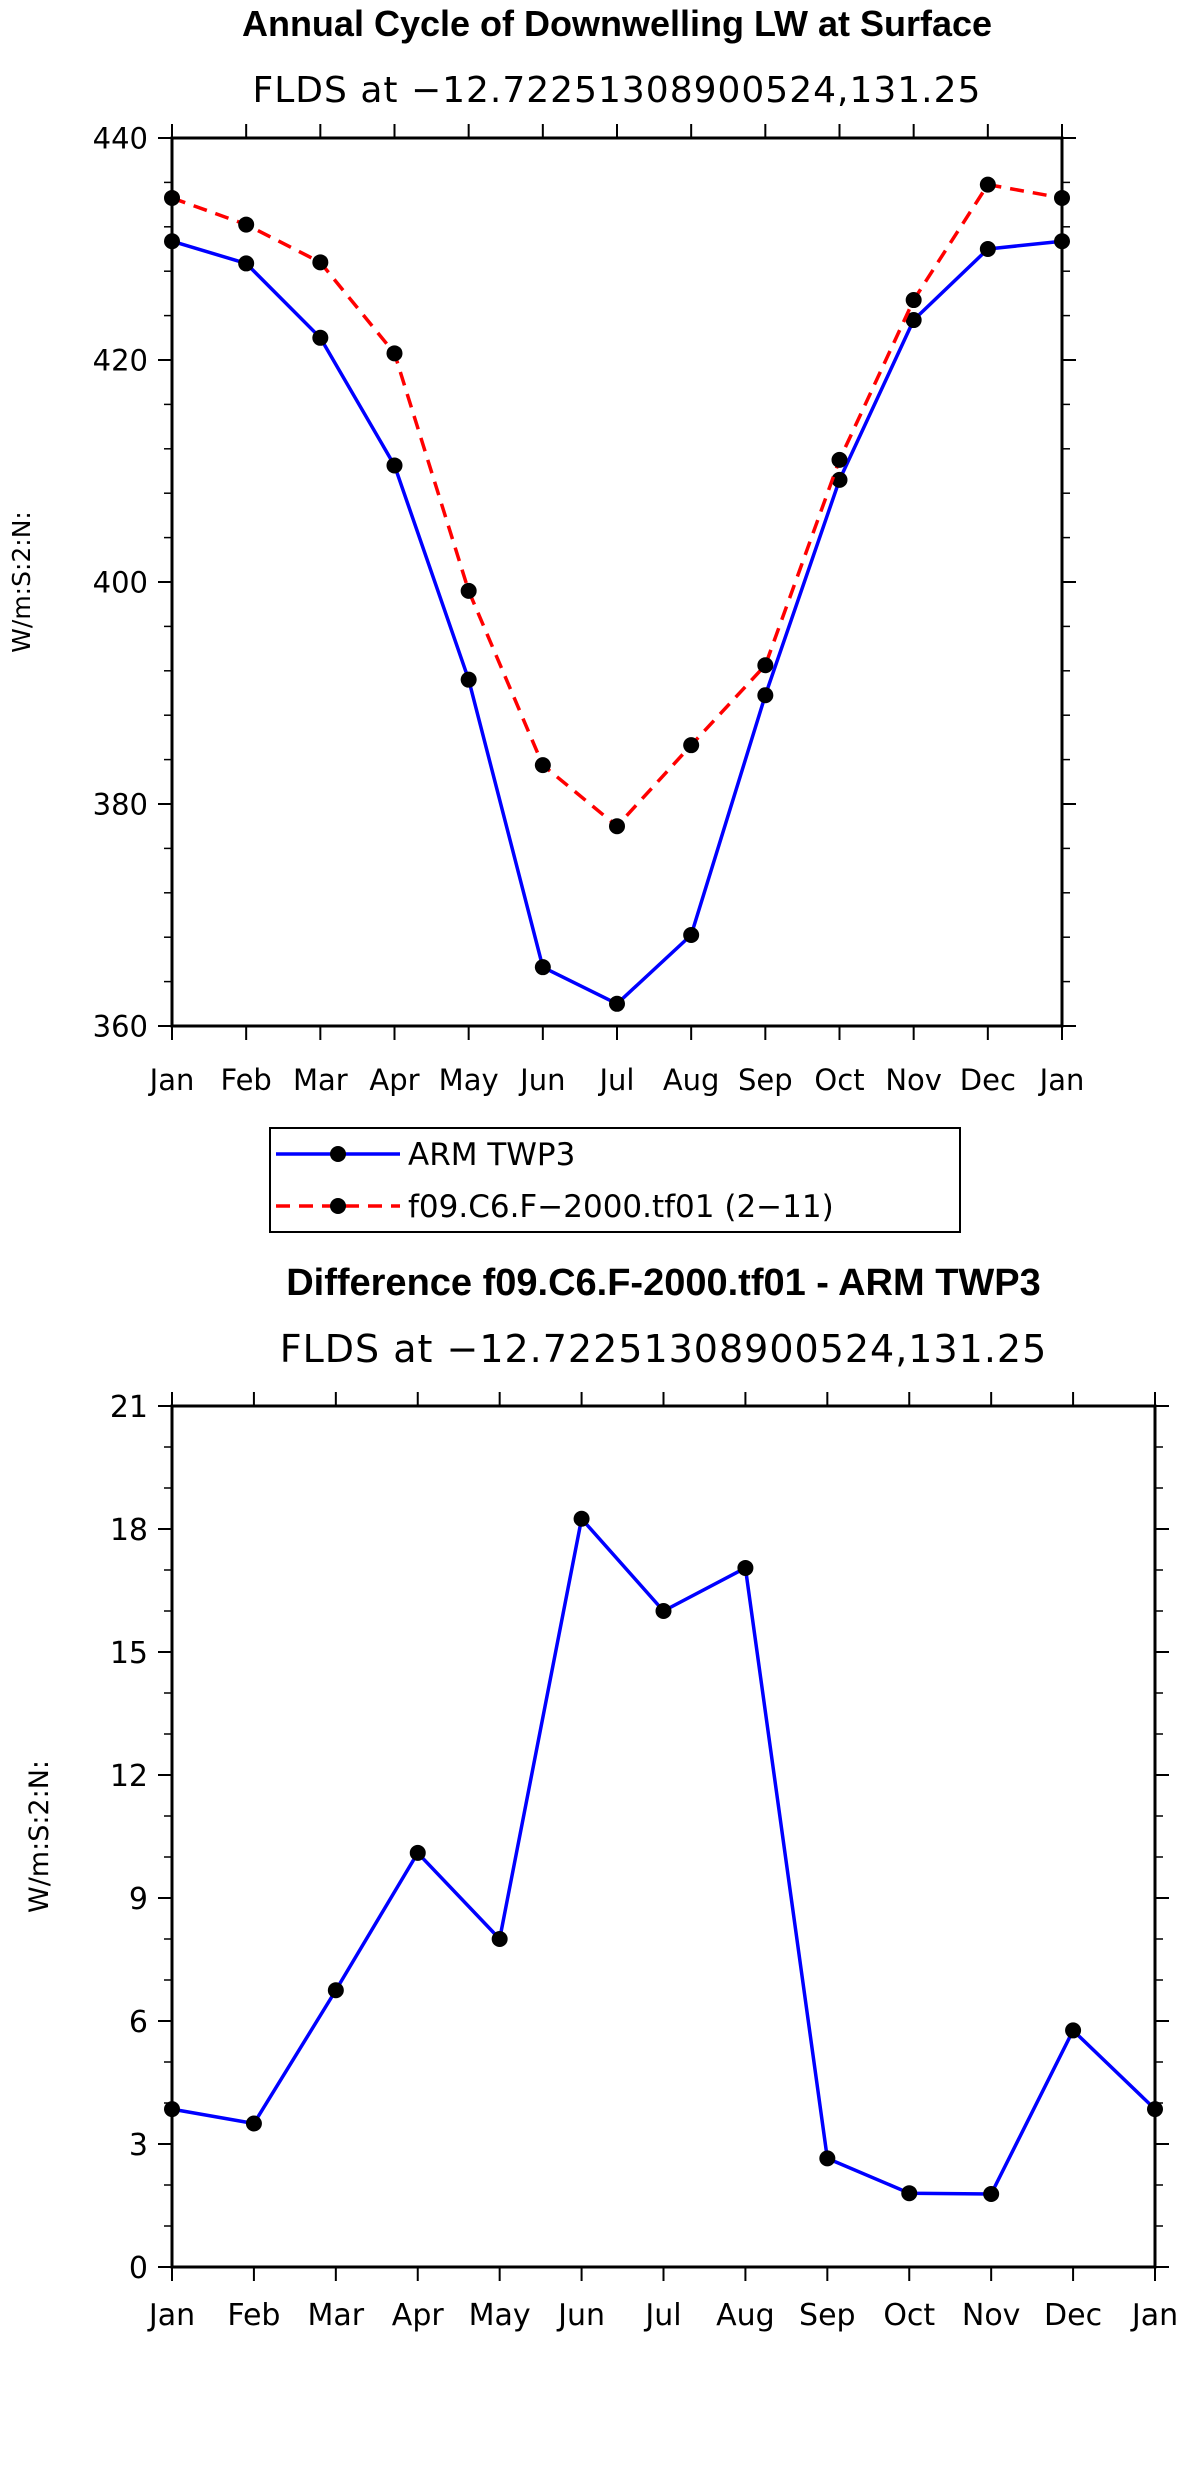 This screenshot has width=1179, height=2469. I want to click on y-tick-label: 9, so click(138, 1899).